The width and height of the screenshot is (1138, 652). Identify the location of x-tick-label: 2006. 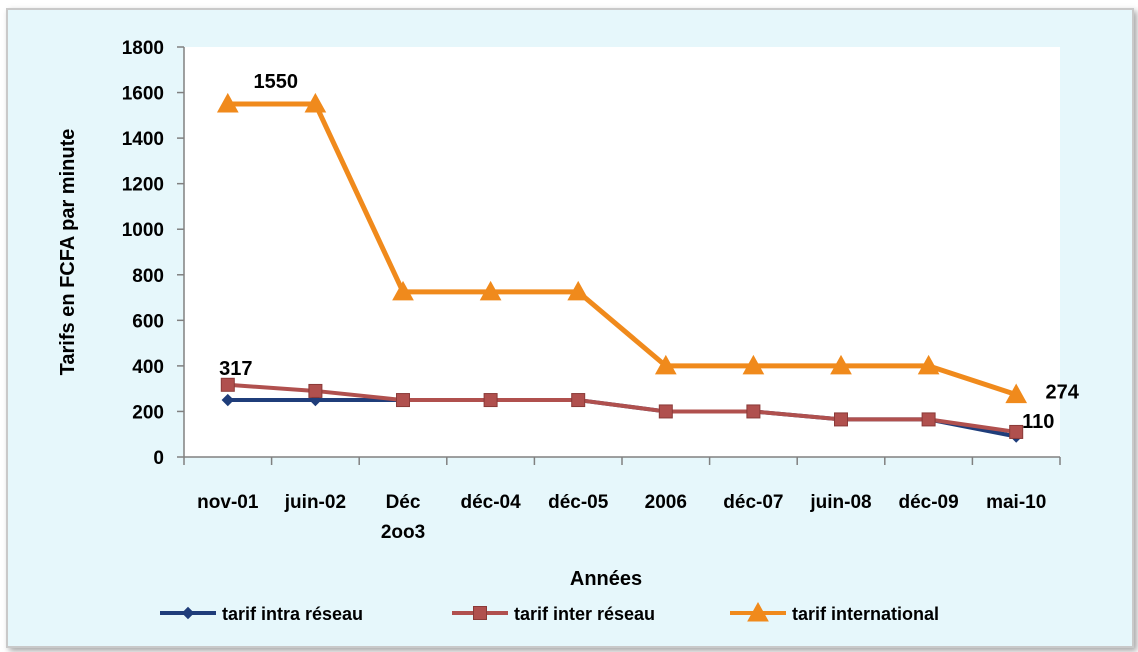
(666, 502).